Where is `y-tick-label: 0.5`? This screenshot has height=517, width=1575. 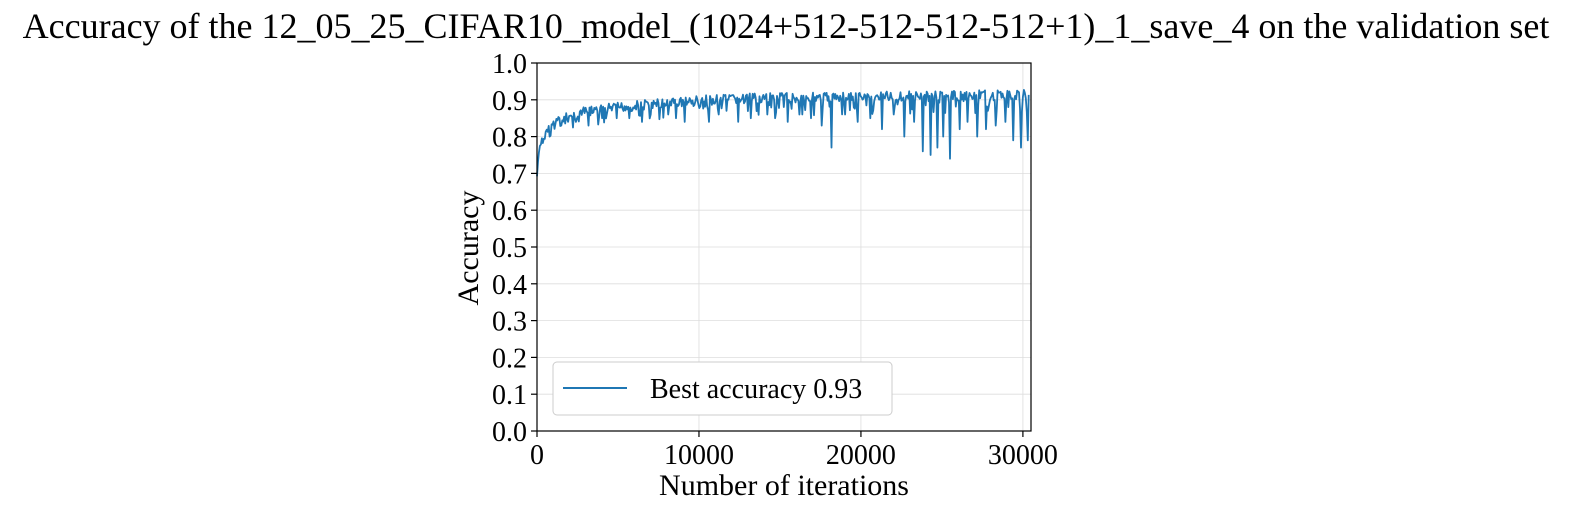 y-tick-label: 0.5 is located at coordinates (509, 248).